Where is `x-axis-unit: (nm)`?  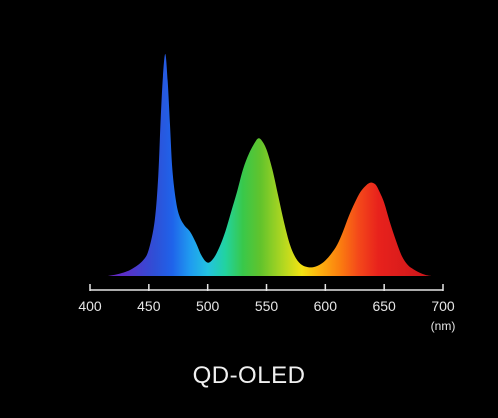 x-axis-unit: (nm) is located at coordinates (443, 326).